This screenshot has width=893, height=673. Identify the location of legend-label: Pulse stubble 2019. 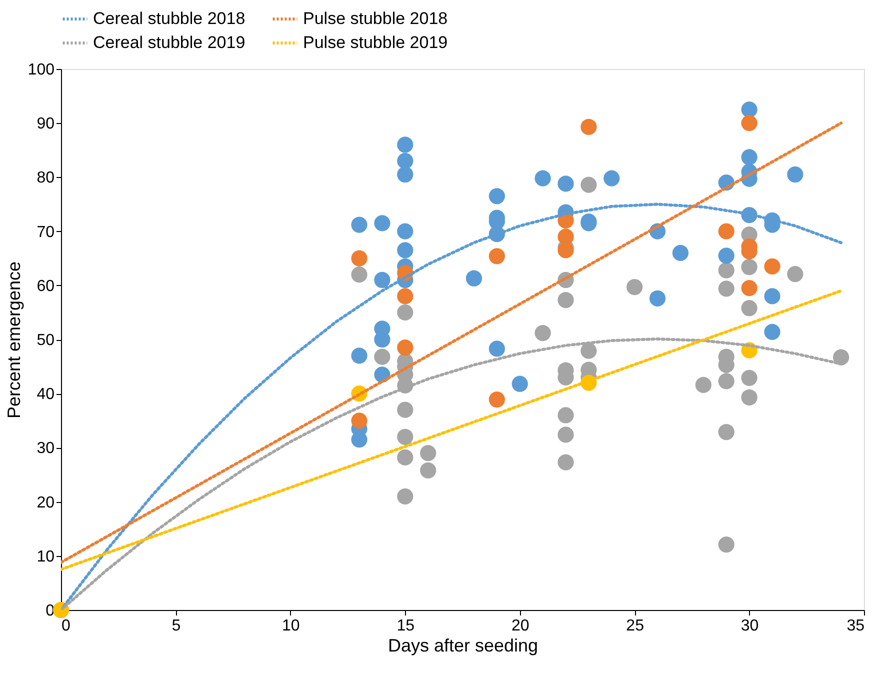
(375, 42).